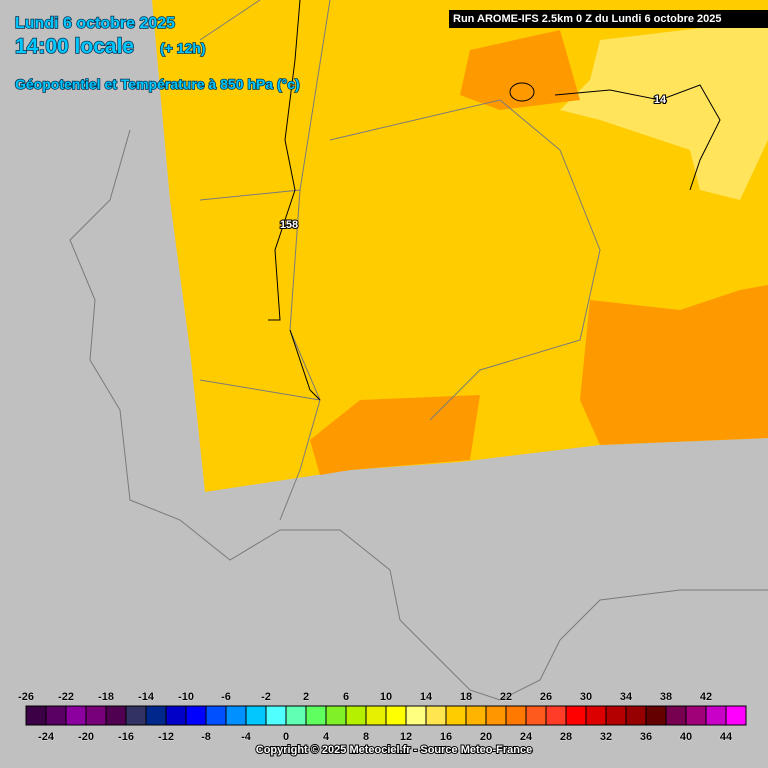  Describe the element at coordinates (183, 48) in the screenshot. I see `lead: (+ 12h)` at that location.